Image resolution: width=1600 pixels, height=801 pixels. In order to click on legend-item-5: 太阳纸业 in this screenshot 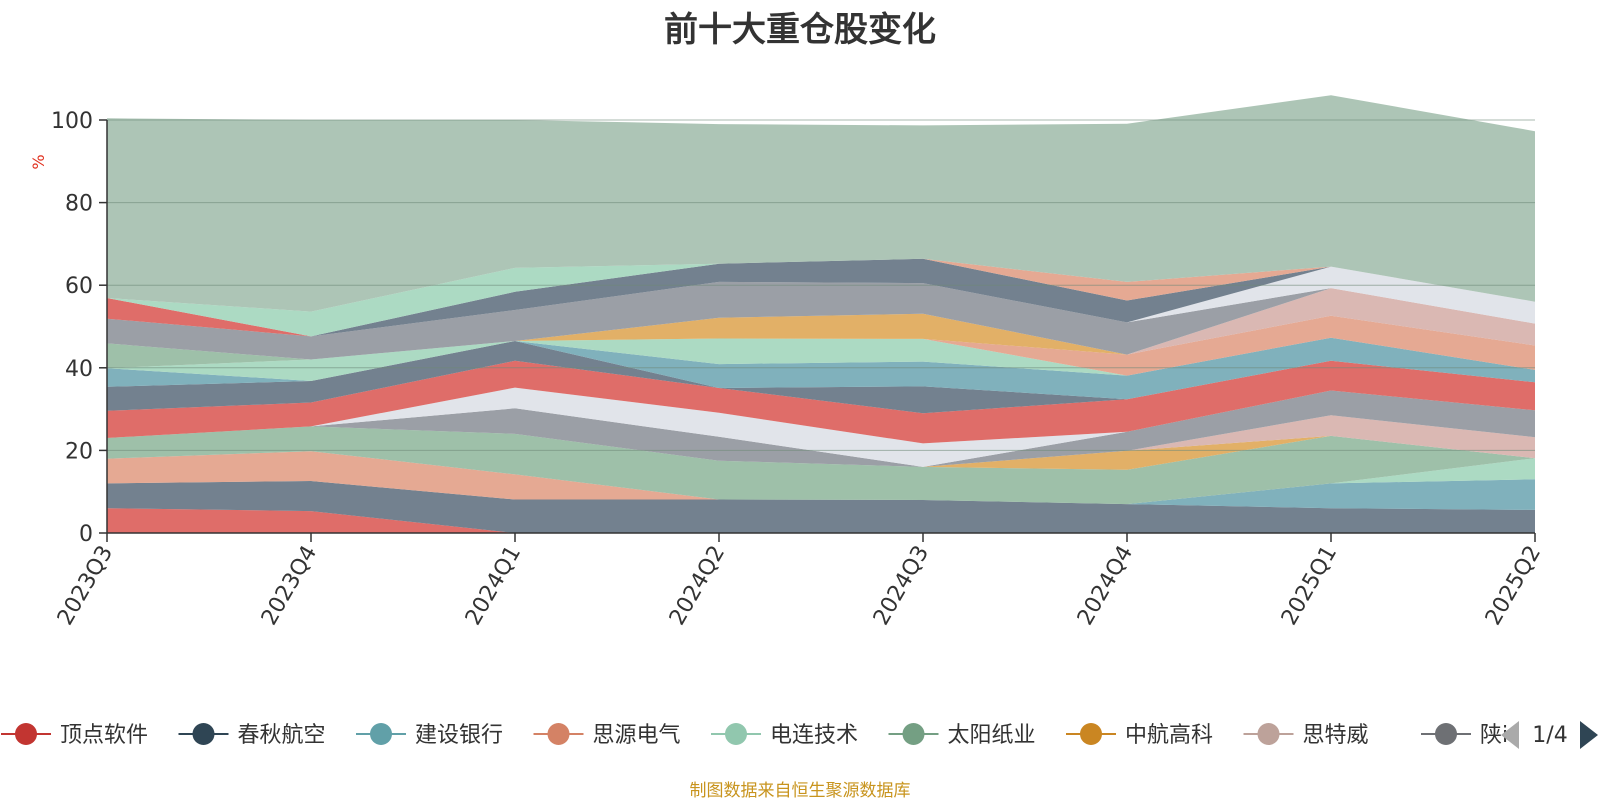, I will do `click(962, 735)`.